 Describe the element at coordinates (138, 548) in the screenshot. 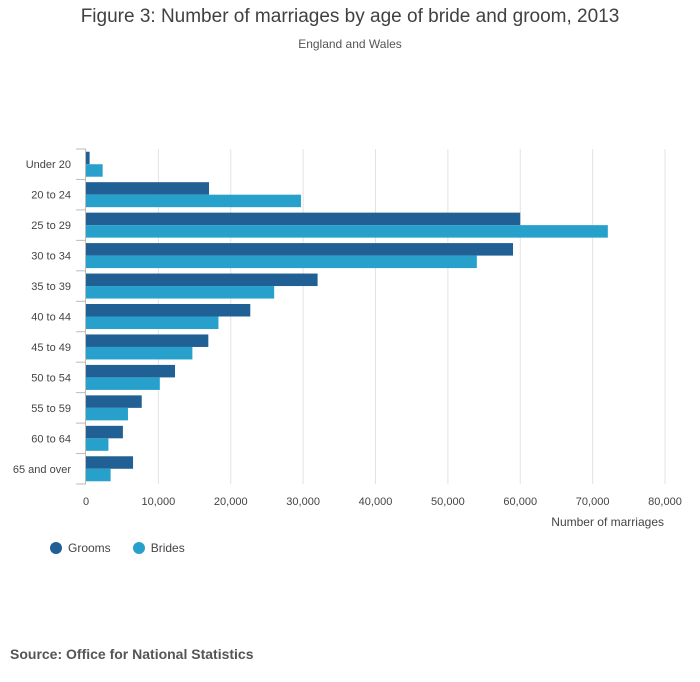

I see `legend-swatch-brides` at that location.